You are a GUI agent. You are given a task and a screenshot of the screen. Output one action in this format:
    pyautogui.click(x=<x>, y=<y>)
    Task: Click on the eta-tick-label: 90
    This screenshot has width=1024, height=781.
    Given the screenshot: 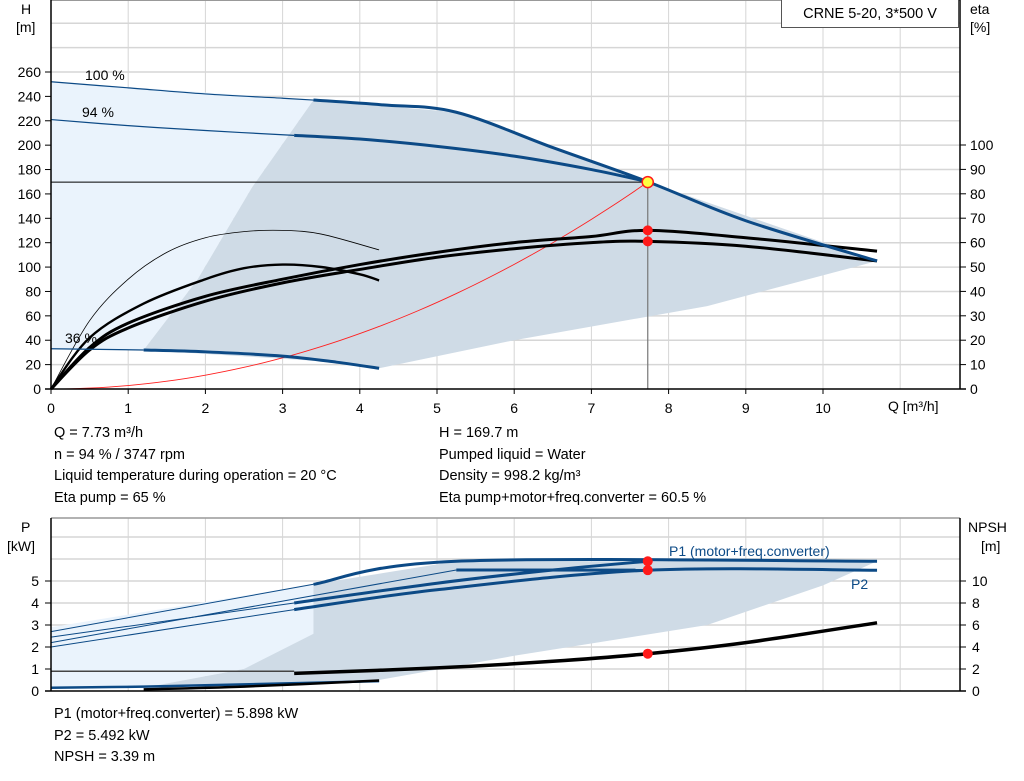 What is the action you would take?
    pyautogui.click(x=978, y=169)
    